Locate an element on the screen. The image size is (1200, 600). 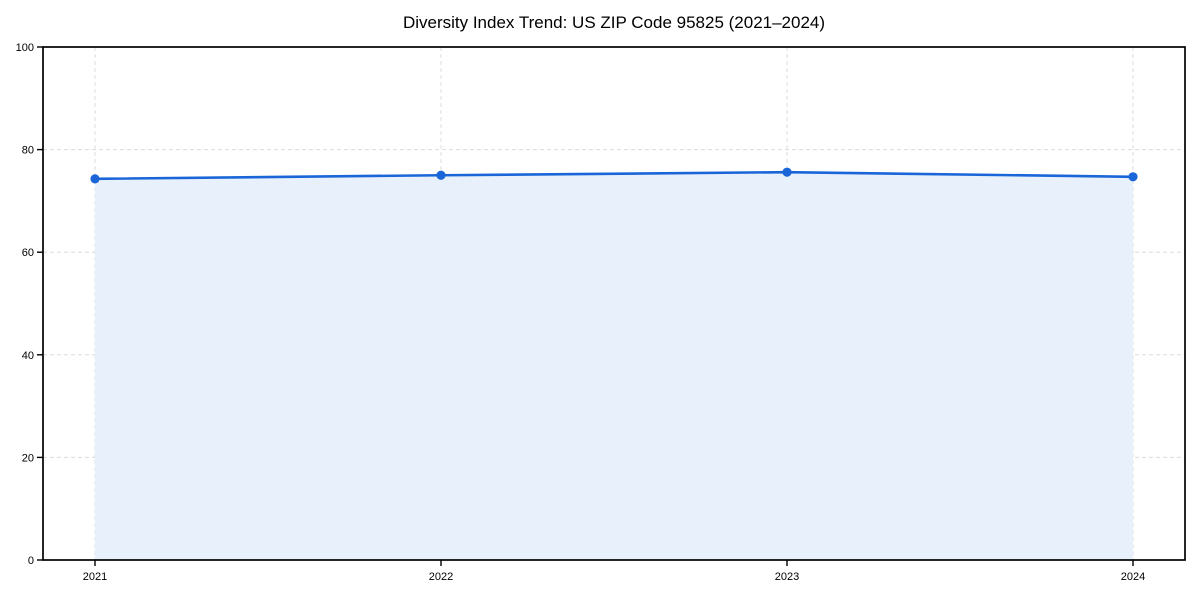
x-tick-label: 2023 is located at coordinates (787, 577).